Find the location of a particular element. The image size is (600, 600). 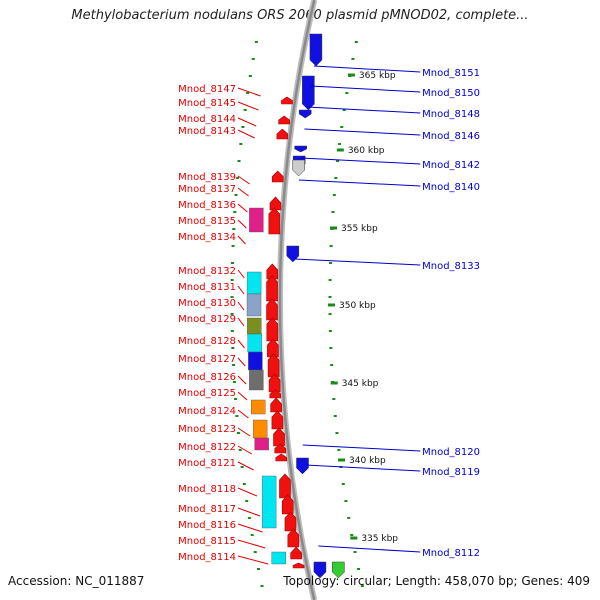

reverse-gene-label: Mnod_8143 is located at coordinates (207, 131).